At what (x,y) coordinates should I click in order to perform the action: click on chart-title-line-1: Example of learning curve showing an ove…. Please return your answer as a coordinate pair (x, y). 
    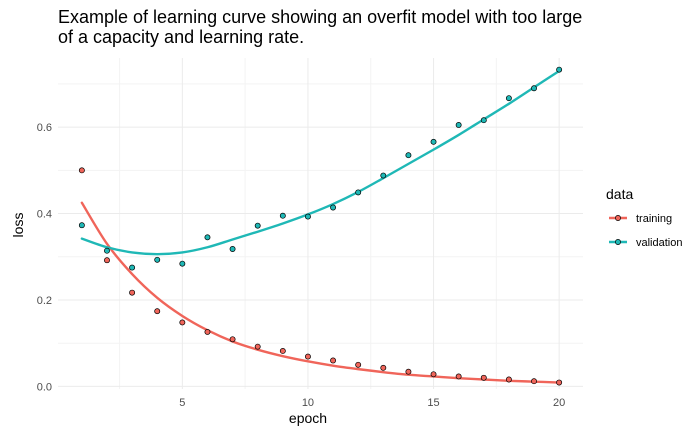
    Looking at the image, I should click on (320, 17).